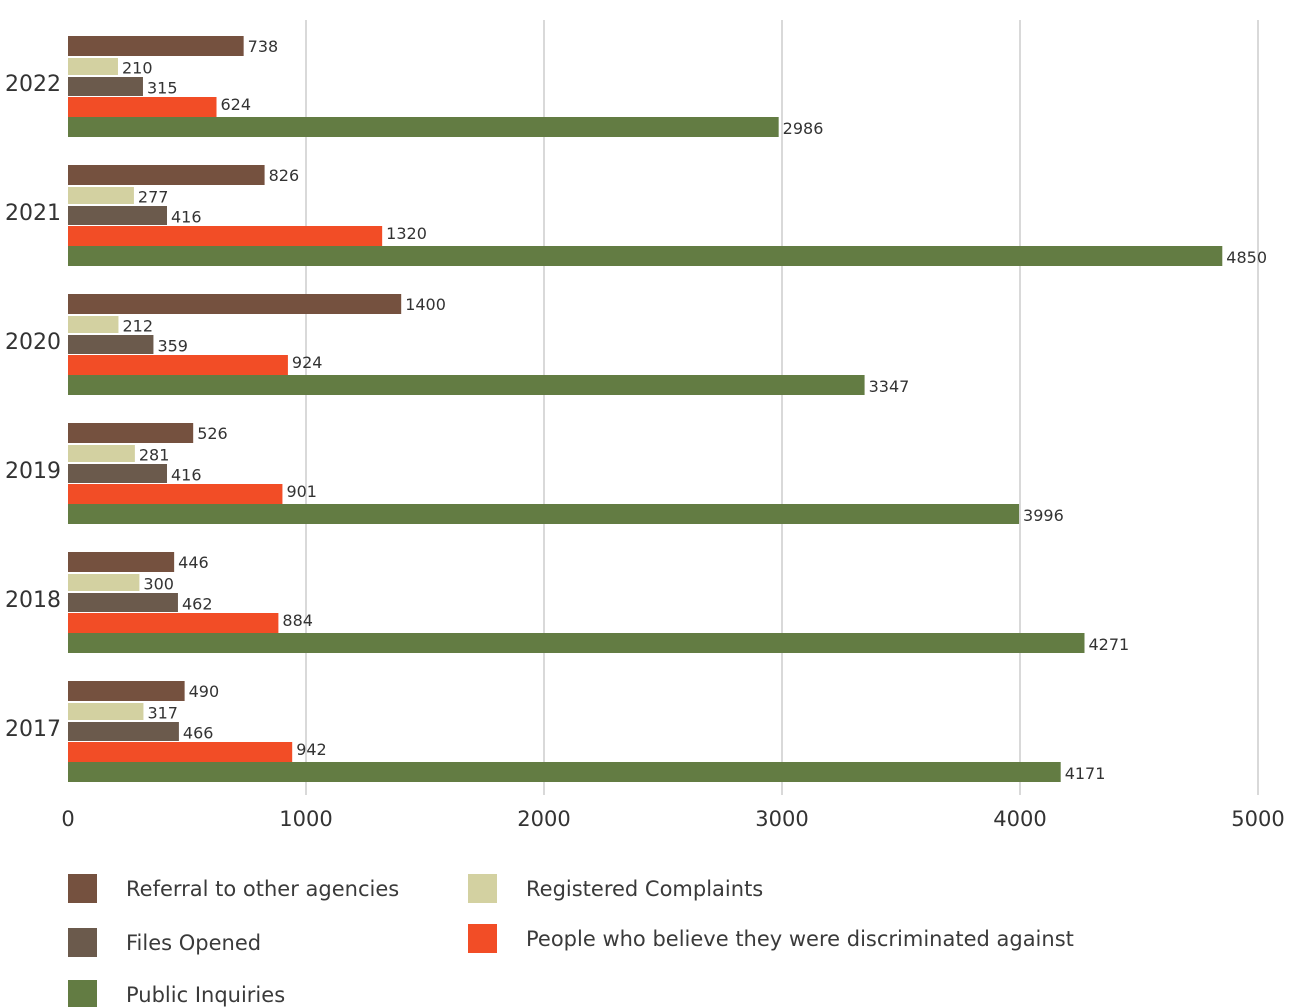 The width and height of the screenshot is (1289, 1007). Describe the element at coordinates (172, 346) in the screenshot. I see `value-label: 359` at that location.